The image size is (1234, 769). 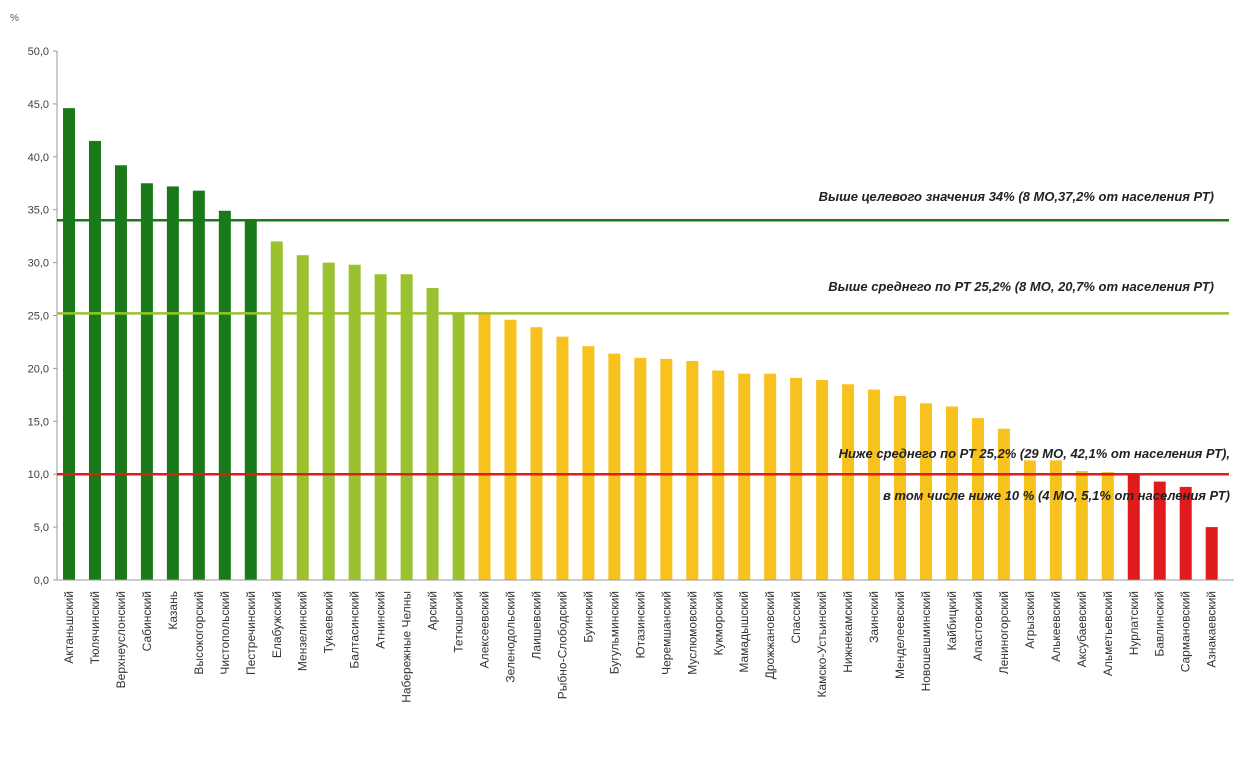 What do you see at coordinates (1160, 624) in the screenshot?
I see `x-tick-label: Бавлинский` at bounding box center [1160, 624].